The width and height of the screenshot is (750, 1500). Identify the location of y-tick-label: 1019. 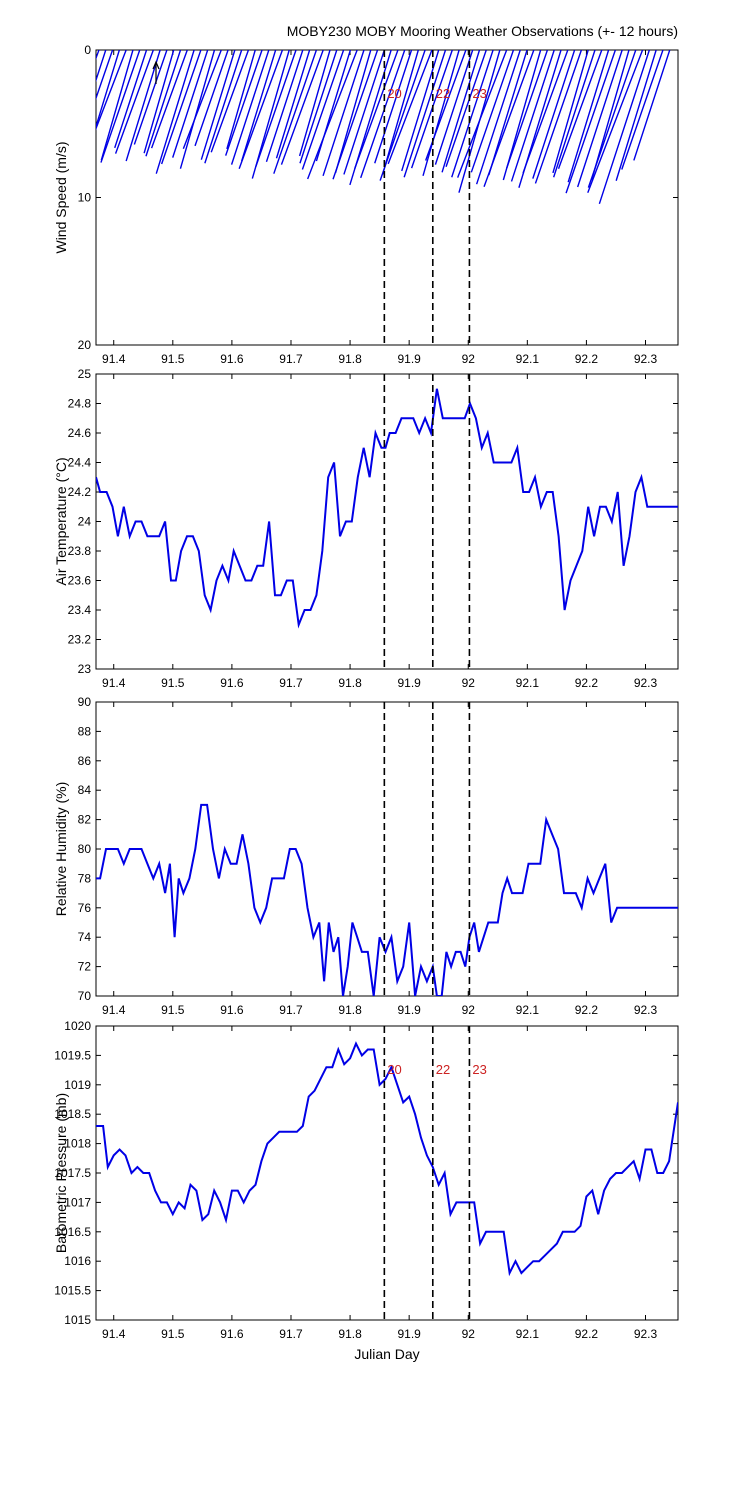
(77, 1085).